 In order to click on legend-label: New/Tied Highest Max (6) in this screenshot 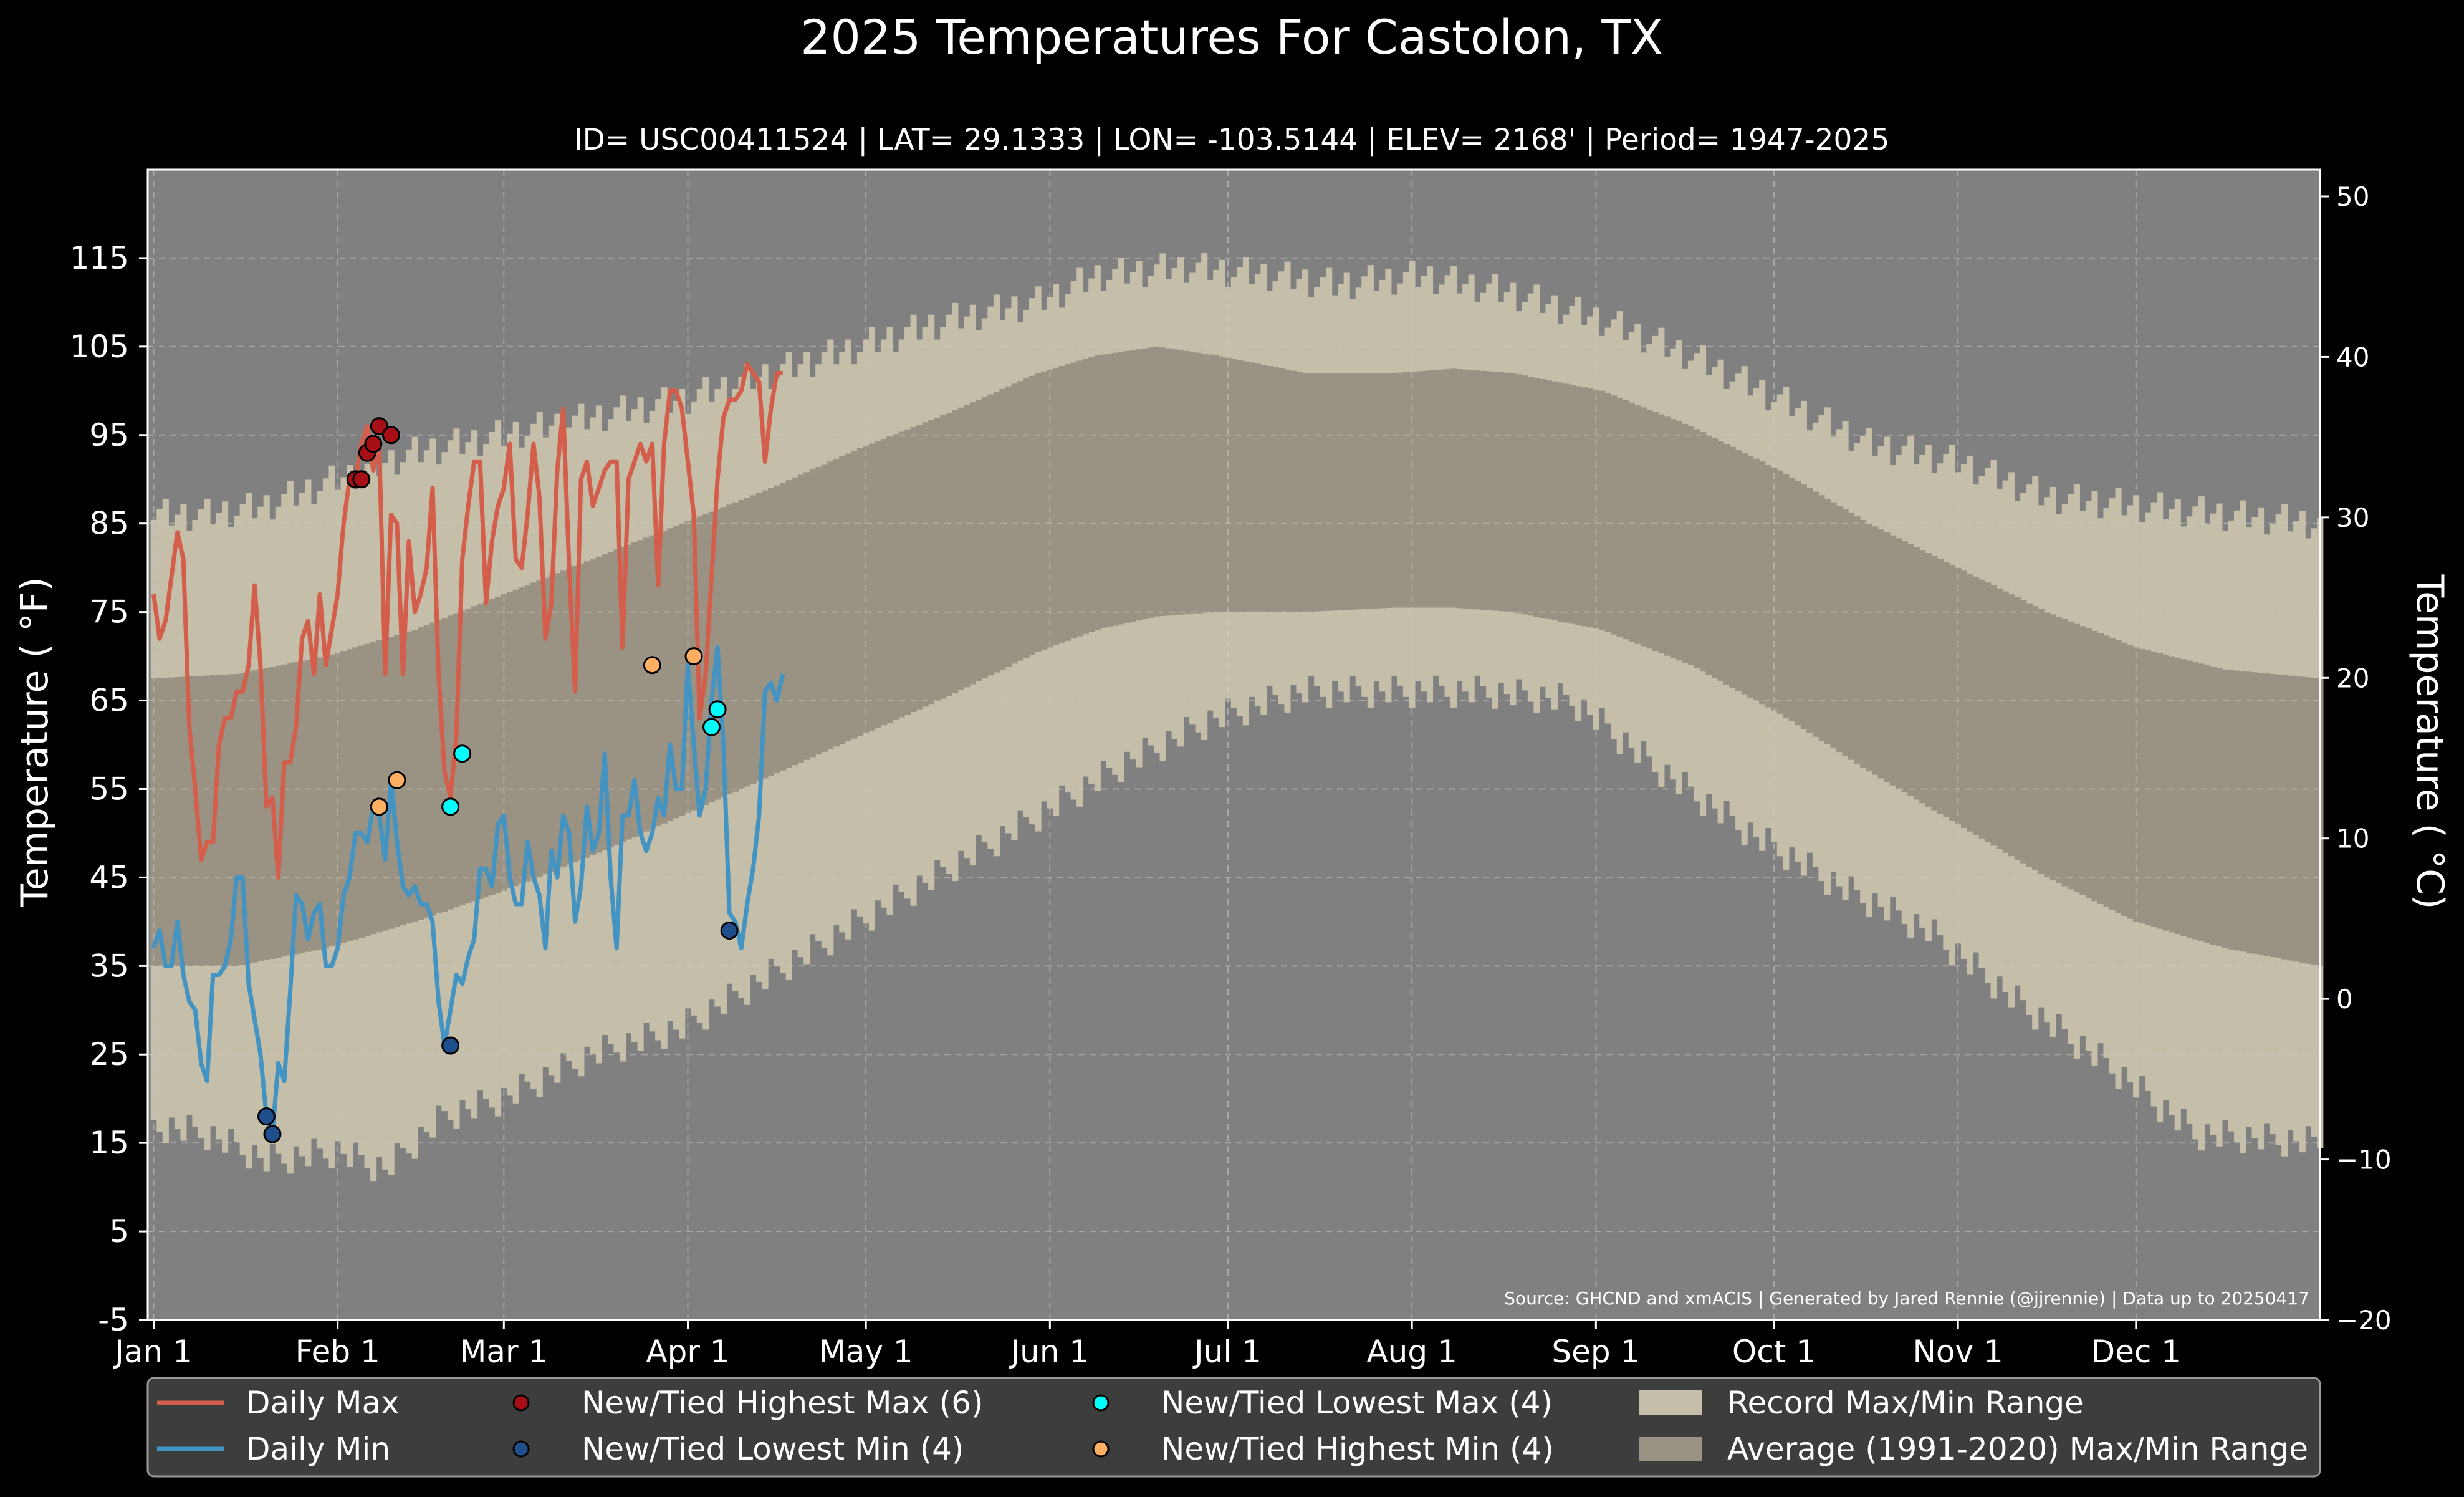, I will do `click(783, 1403)`.